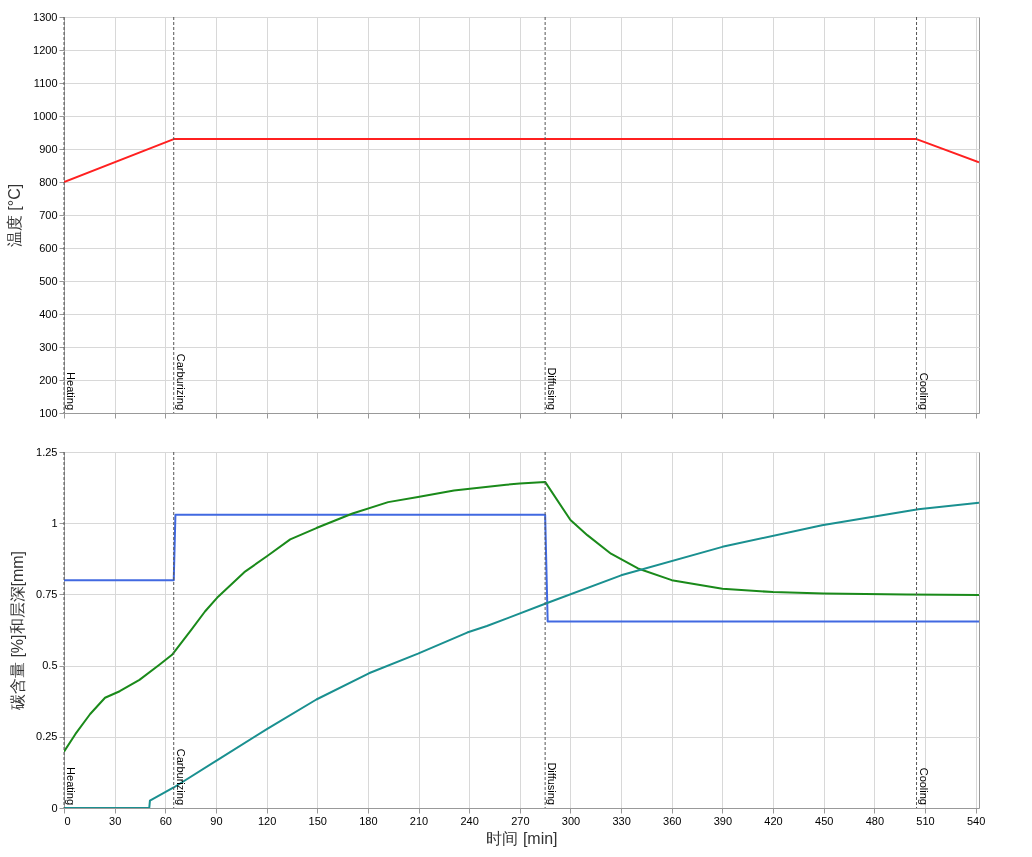  What do you see at coordinates (115, 820) in the screenshot?
I see `x-tick-label: 30` at bounding box center [115, 820].